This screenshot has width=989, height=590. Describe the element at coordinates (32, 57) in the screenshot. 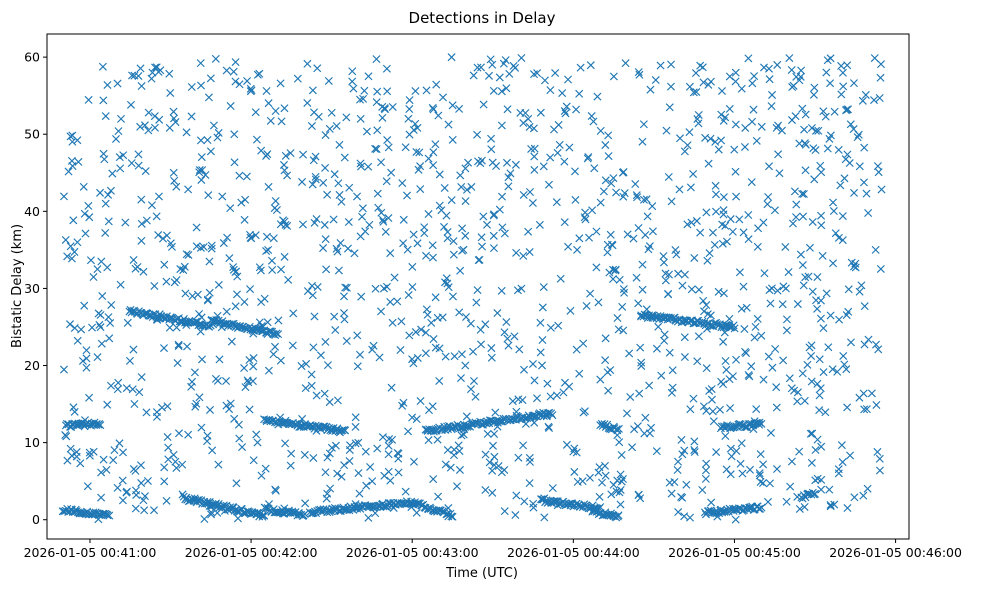

I see `y-tick-label: 60` at that location.